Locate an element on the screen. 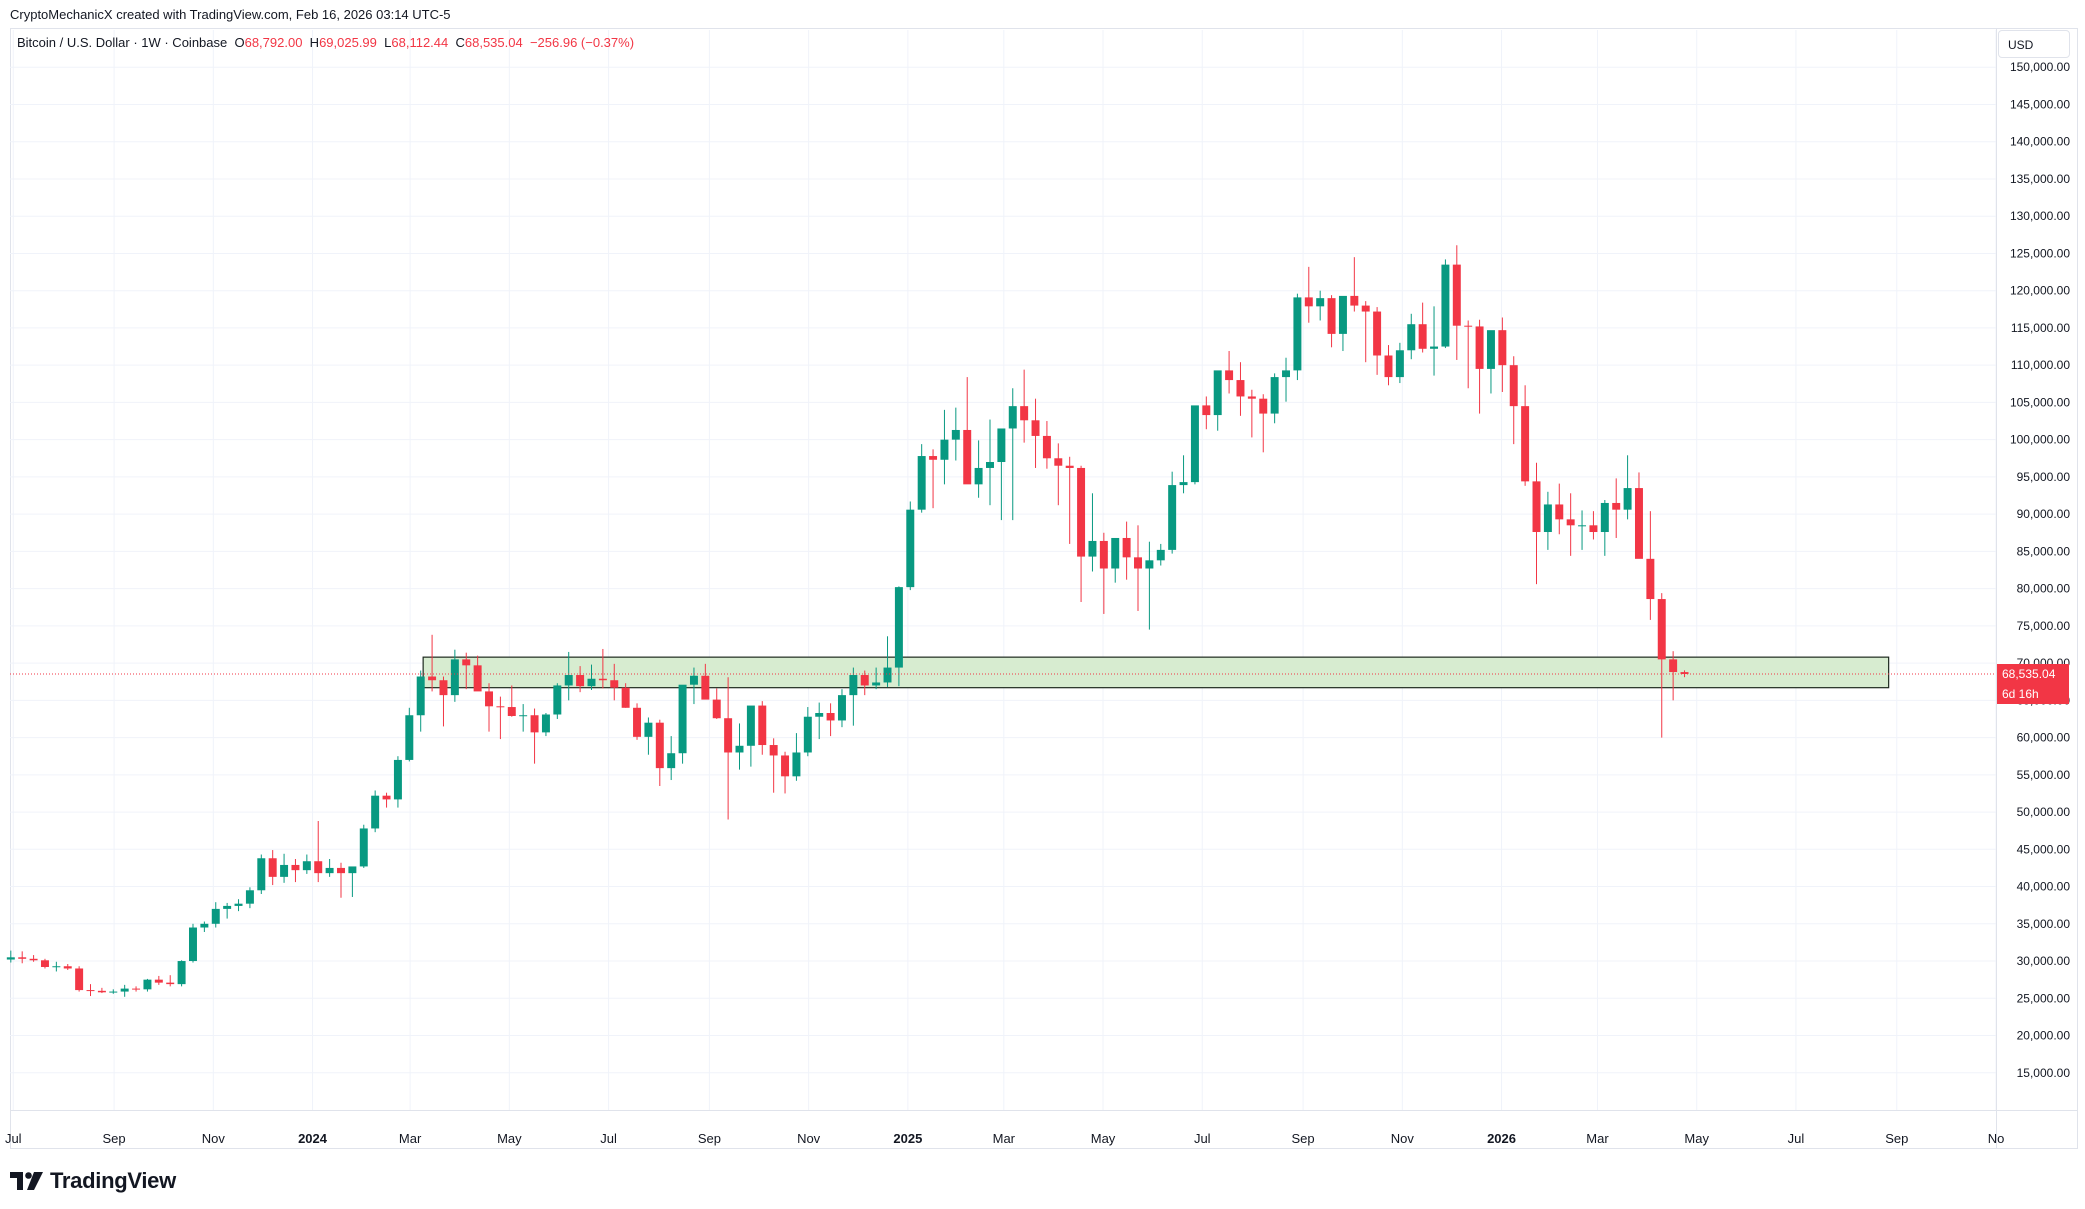 The height and width of the screenshot is (1209, 2085). legend-change: −256.96 (−0.37%) is located at coordinates (582, 42).